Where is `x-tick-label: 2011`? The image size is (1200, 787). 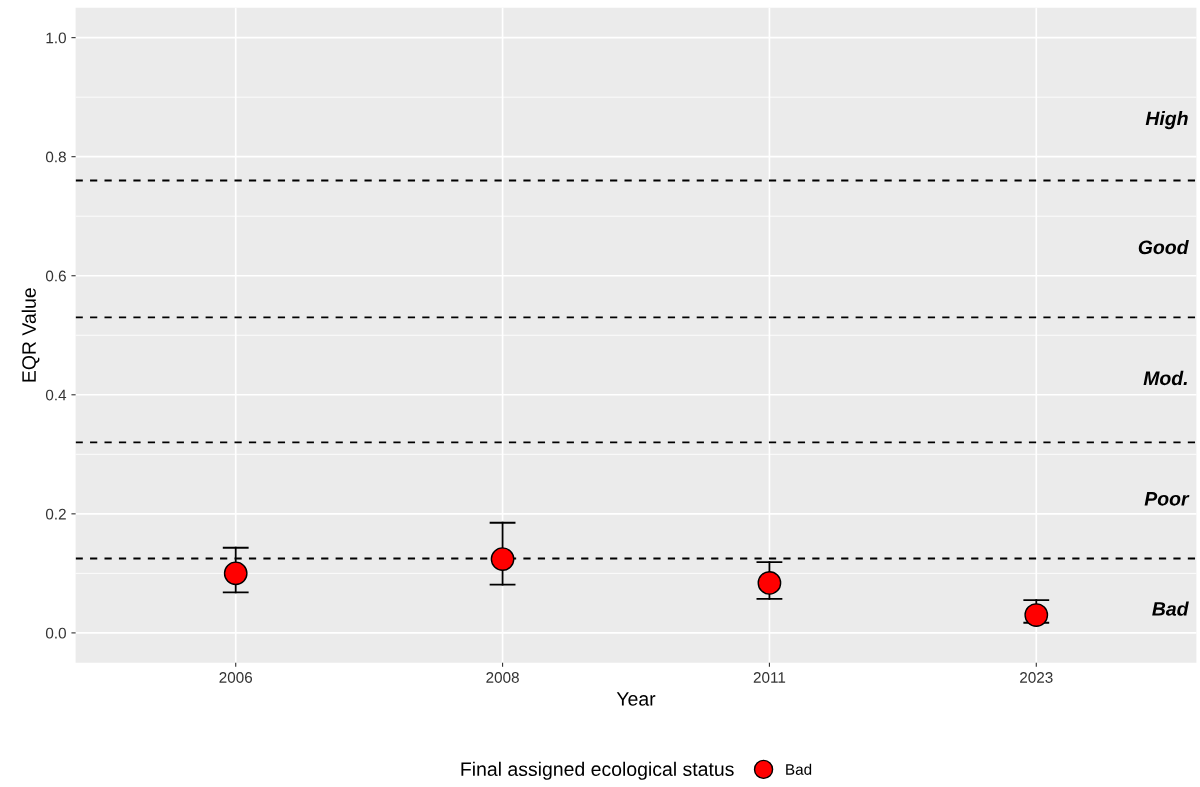 x-tick-label: 2011 is located at coordinates (769, 677).